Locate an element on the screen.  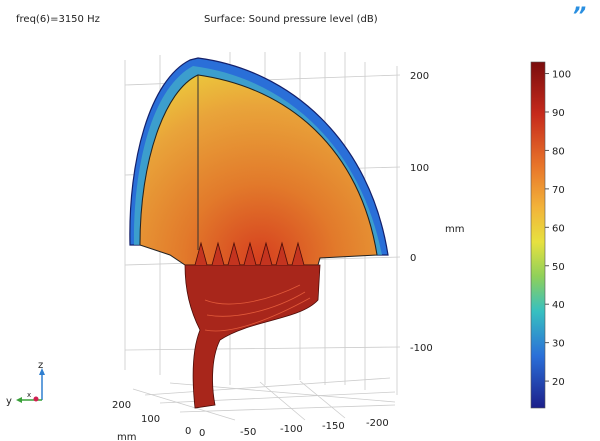
z-axis-ticks: 200 100 0 -100 mm is located at coordinates (437, 212).